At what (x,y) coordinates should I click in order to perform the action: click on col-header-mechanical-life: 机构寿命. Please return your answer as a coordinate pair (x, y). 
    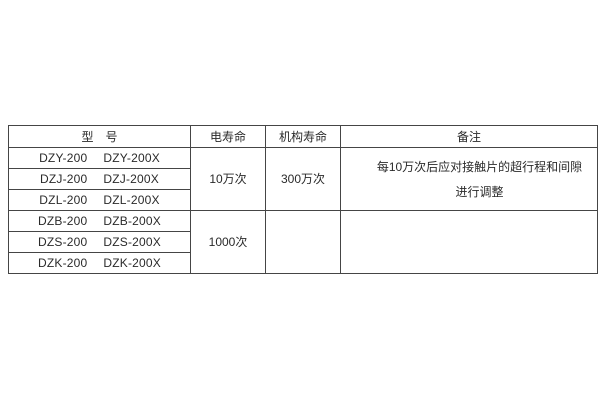
    Looking at the image, I should click on (303, 136).